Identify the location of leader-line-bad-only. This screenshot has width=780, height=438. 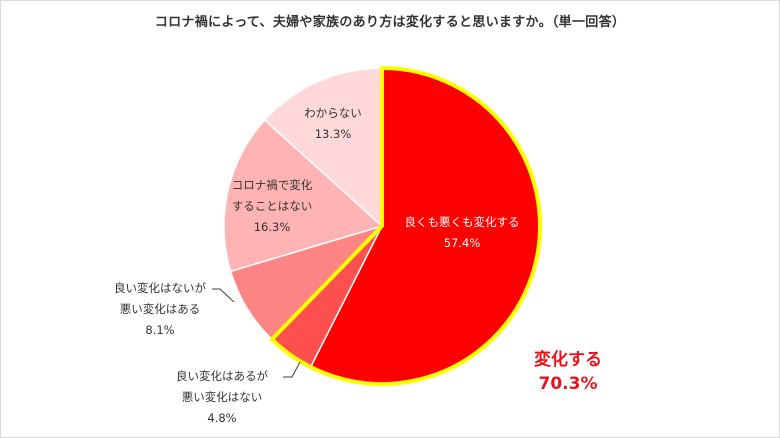
(223, 295).